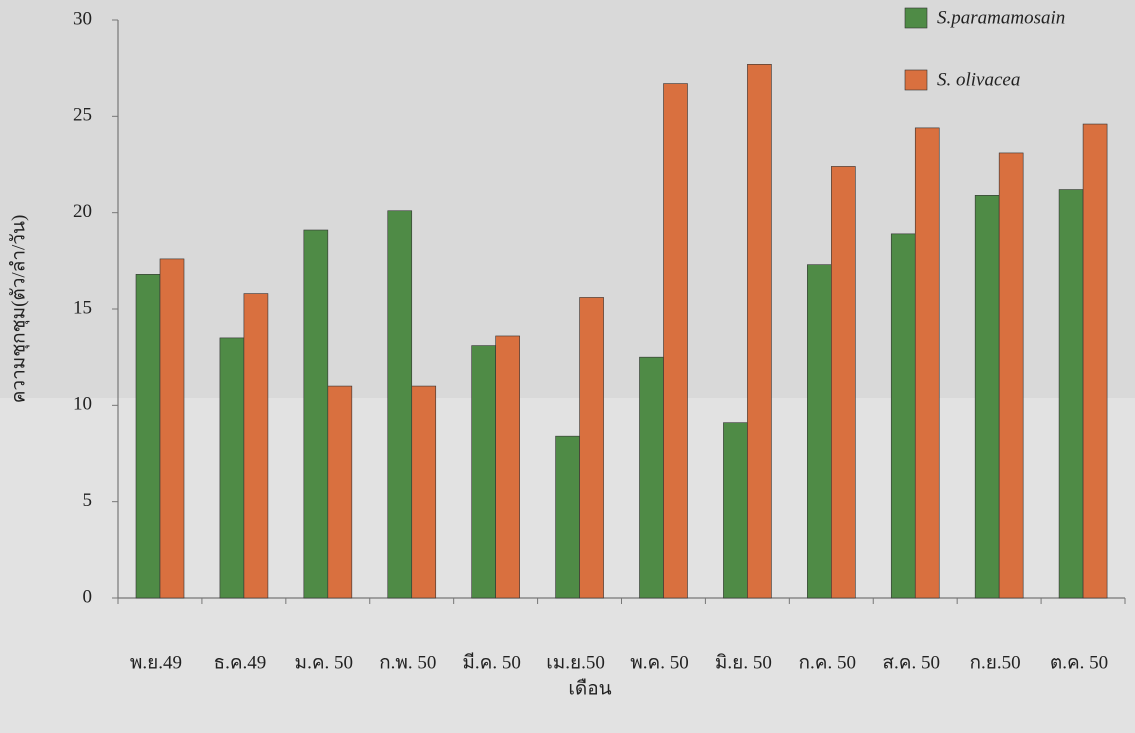 The width and height of the screenshot is (1135, 733). Describe the element at coordinates (82, 211) in the screenshot. I see `y-tick-label: 20` at that location.